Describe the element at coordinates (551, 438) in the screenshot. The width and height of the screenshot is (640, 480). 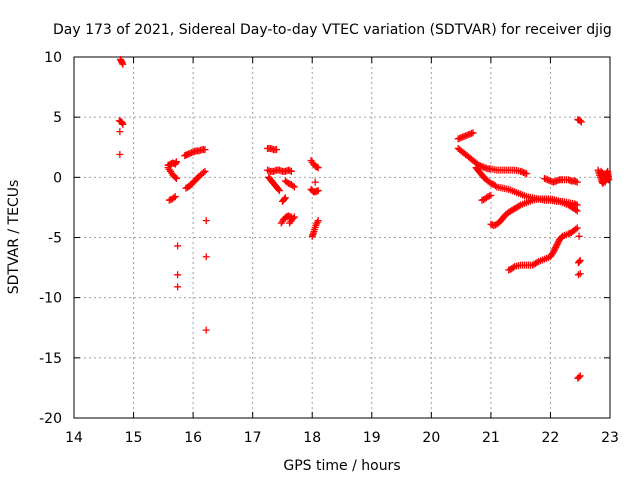
I see `x-tick-label: 22` at that location.